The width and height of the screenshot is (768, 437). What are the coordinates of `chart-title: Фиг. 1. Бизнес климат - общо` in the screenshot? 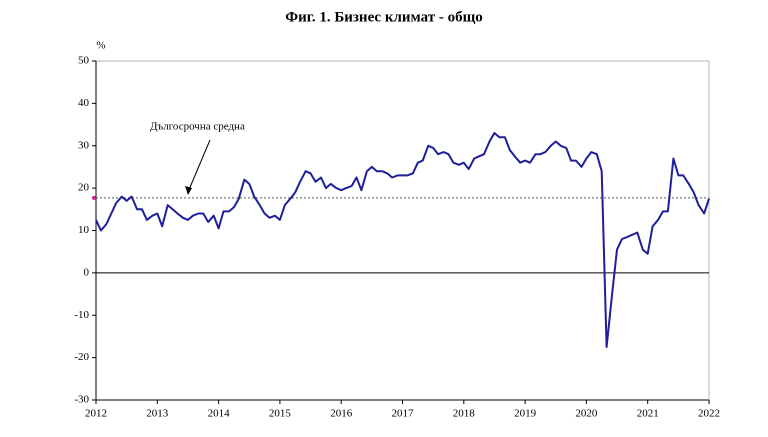 It's located at (384, 17).